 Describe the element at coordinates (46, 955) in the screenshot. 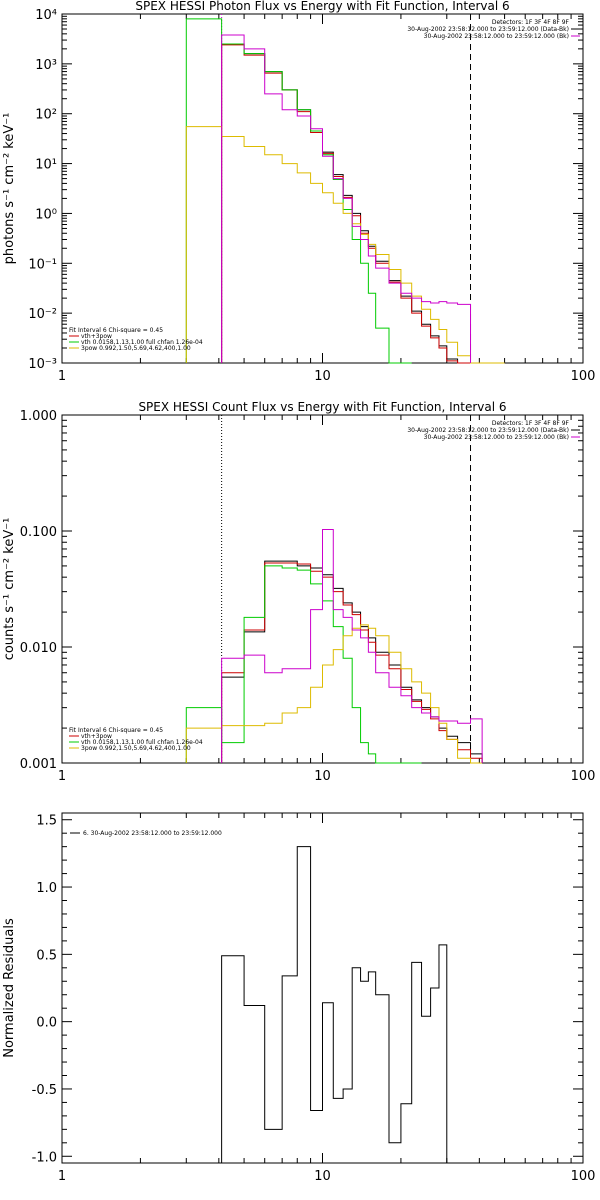

I see `y-tick-label: 0.5` at that location.